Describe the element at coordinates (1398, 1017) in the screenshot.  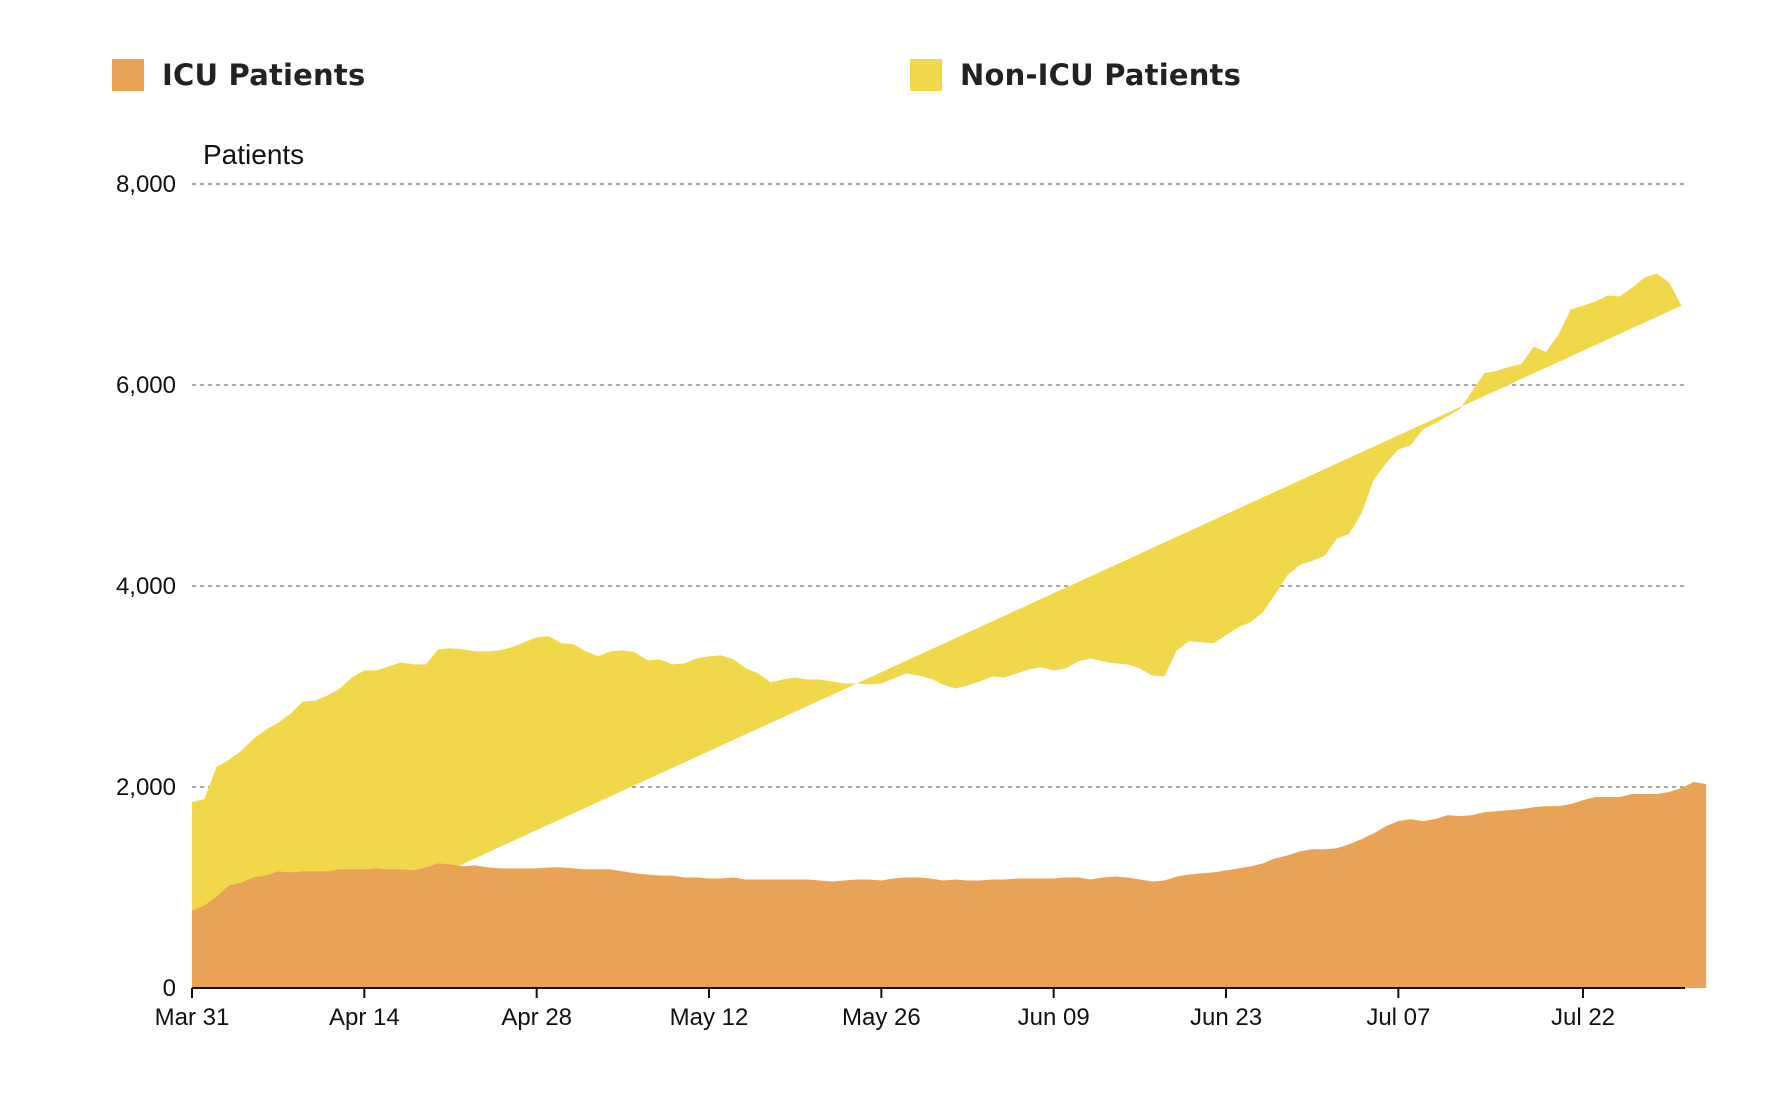
I see `x-tick-label: Jul 07` at that location.